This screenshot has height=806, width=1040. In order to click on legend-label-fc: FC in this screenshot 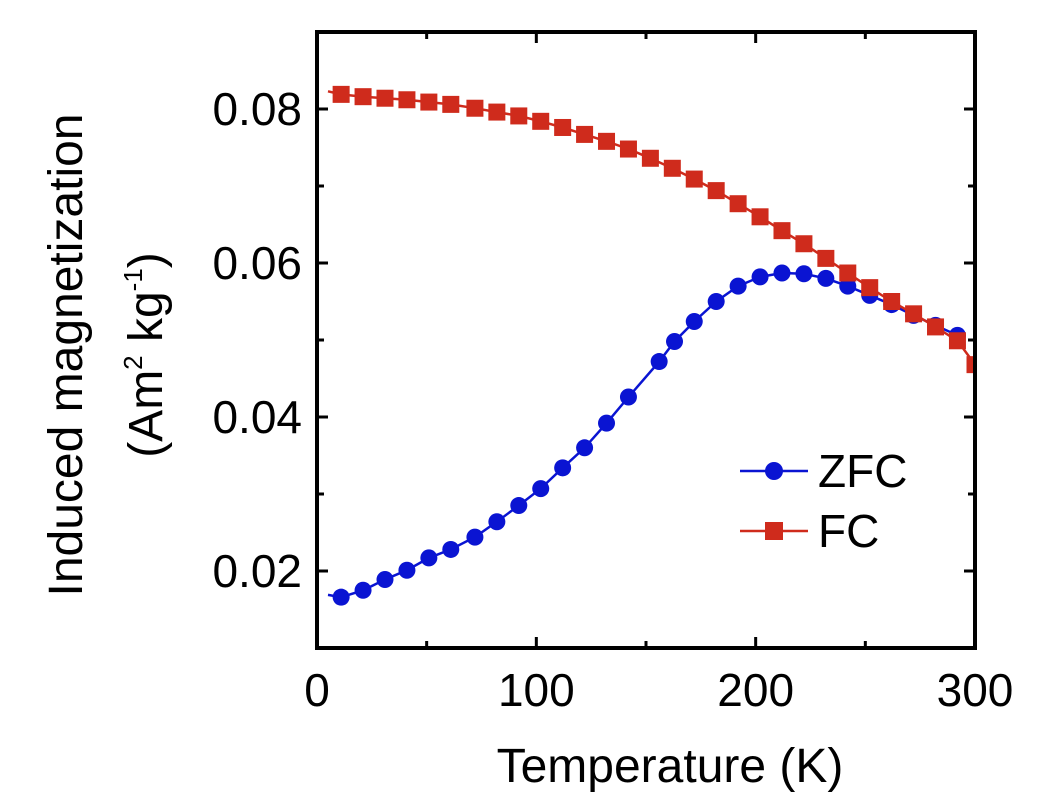, I will do `click(848, 531)`.